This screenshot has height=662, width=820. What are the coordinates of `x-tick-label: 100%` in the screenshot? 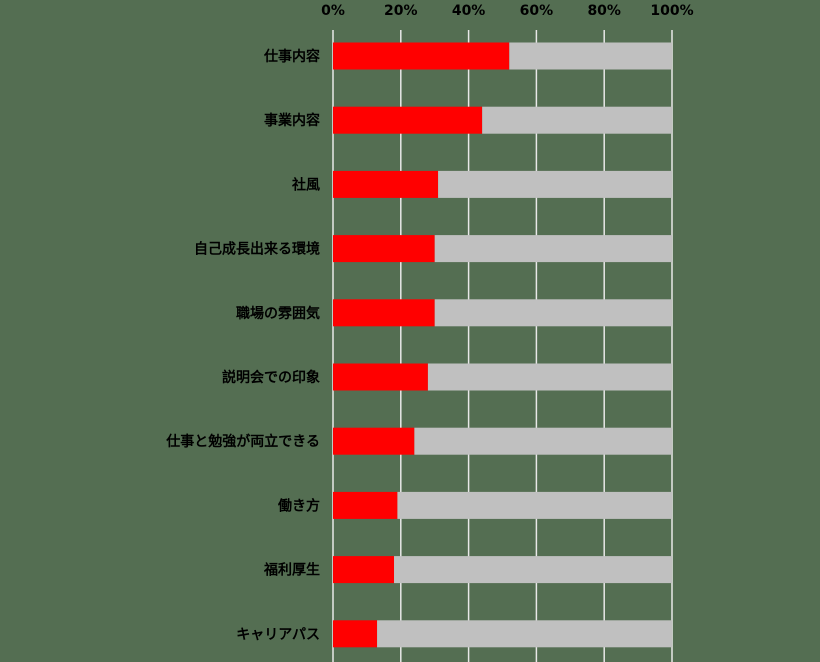 It's located at (671, 11).